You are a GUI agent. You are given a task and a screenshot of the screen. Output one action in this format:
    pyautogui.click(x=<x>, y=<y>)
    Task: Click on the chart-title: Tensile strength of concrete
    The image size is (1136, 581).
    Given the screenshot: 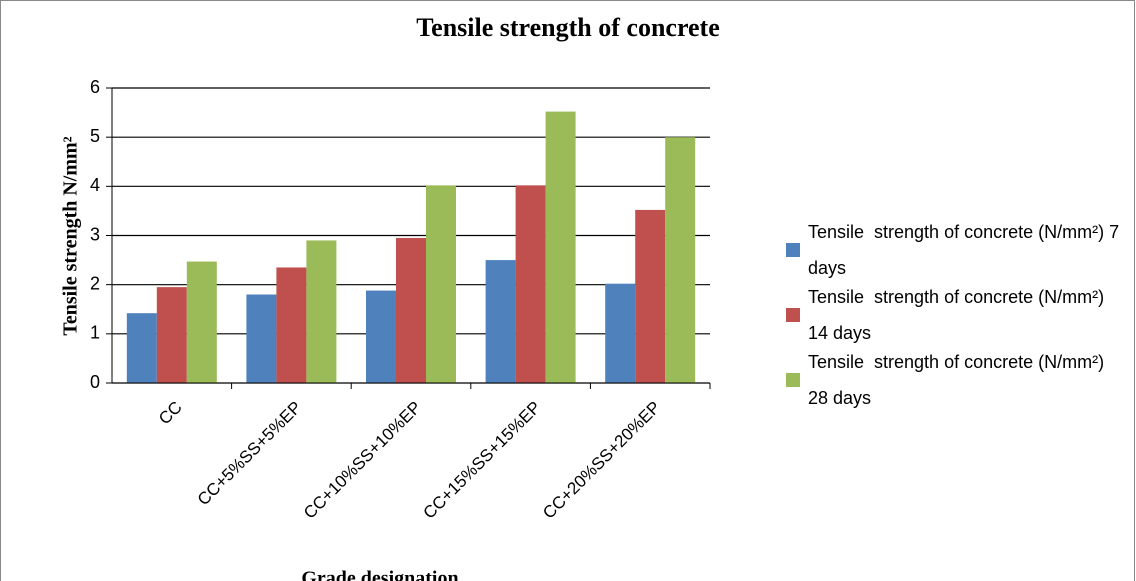 What is the action you would take?
    pyautogui.click(x=568, y=27)
    